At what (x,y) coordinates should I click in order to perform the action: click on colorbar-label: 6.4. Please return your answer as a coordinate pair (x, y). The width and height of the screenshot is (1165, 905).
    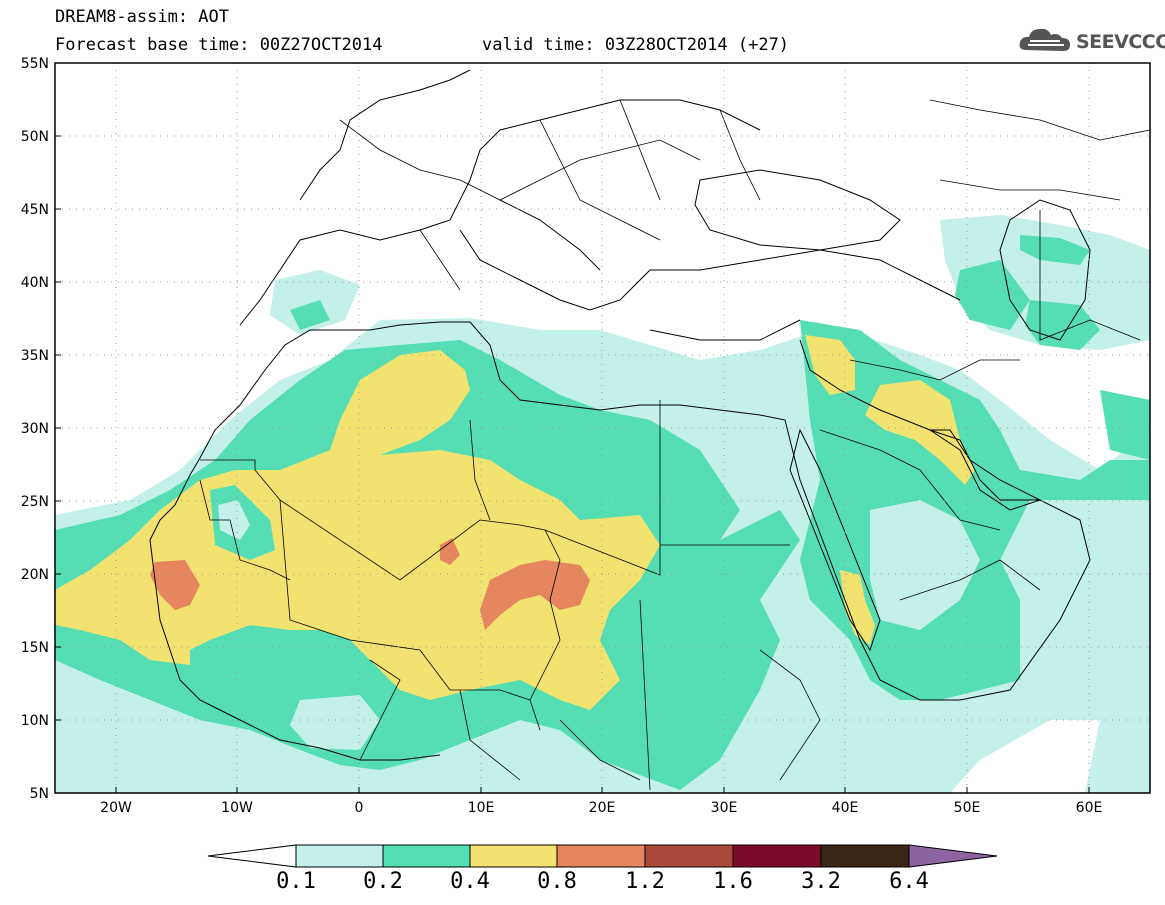
    Looking at the image, I should click on (909, 881).